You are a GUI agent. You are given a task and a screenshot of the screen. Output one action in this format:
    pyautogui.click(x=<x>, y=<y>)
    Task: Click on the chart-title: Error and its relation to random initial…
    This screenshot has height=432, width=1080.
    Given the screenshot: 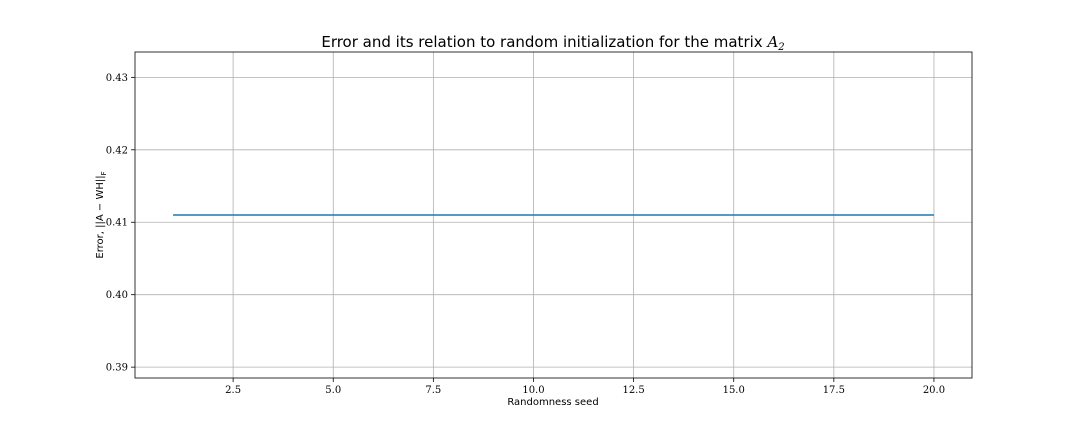 What is the action you would take?
    pyautogui.click(x=552, y=43)
    